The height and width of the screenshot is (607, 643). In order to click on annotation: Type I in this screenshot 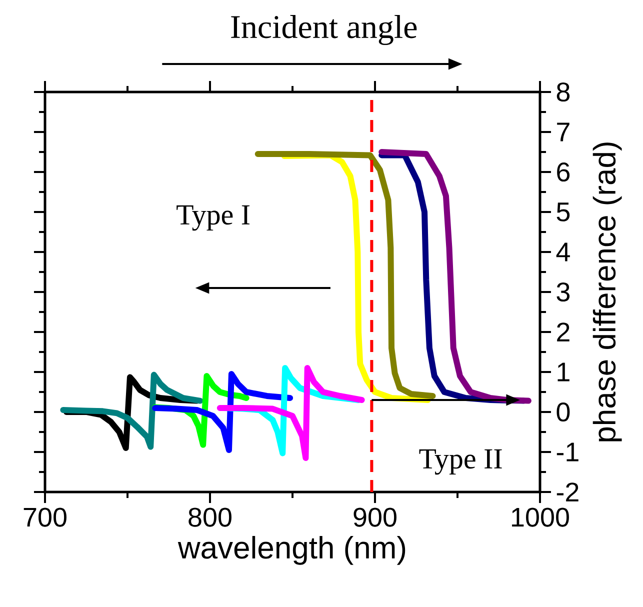, I will do `click(213, 218)`.